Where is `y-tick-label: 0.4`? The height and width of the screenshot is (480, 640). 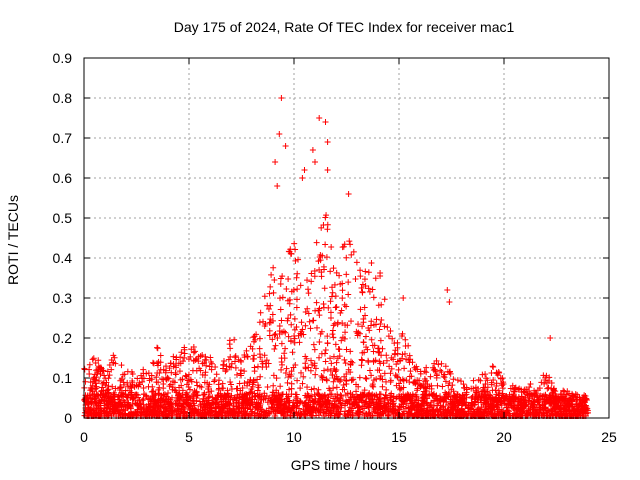 y-tick-label: 0.4 is located at coordinates (63, 258).